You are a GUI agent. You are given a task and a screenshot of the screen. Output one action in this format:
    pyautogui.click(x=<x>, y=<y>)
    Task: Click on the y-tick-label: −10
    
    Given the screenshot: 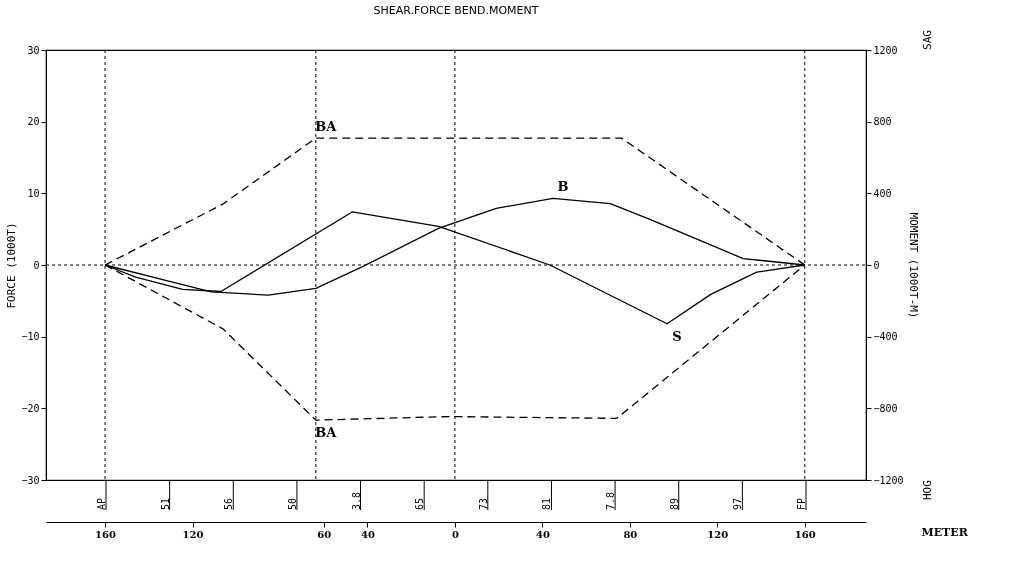 What is the action you would take?
    pyautogui.click(x=30, y=337)
    